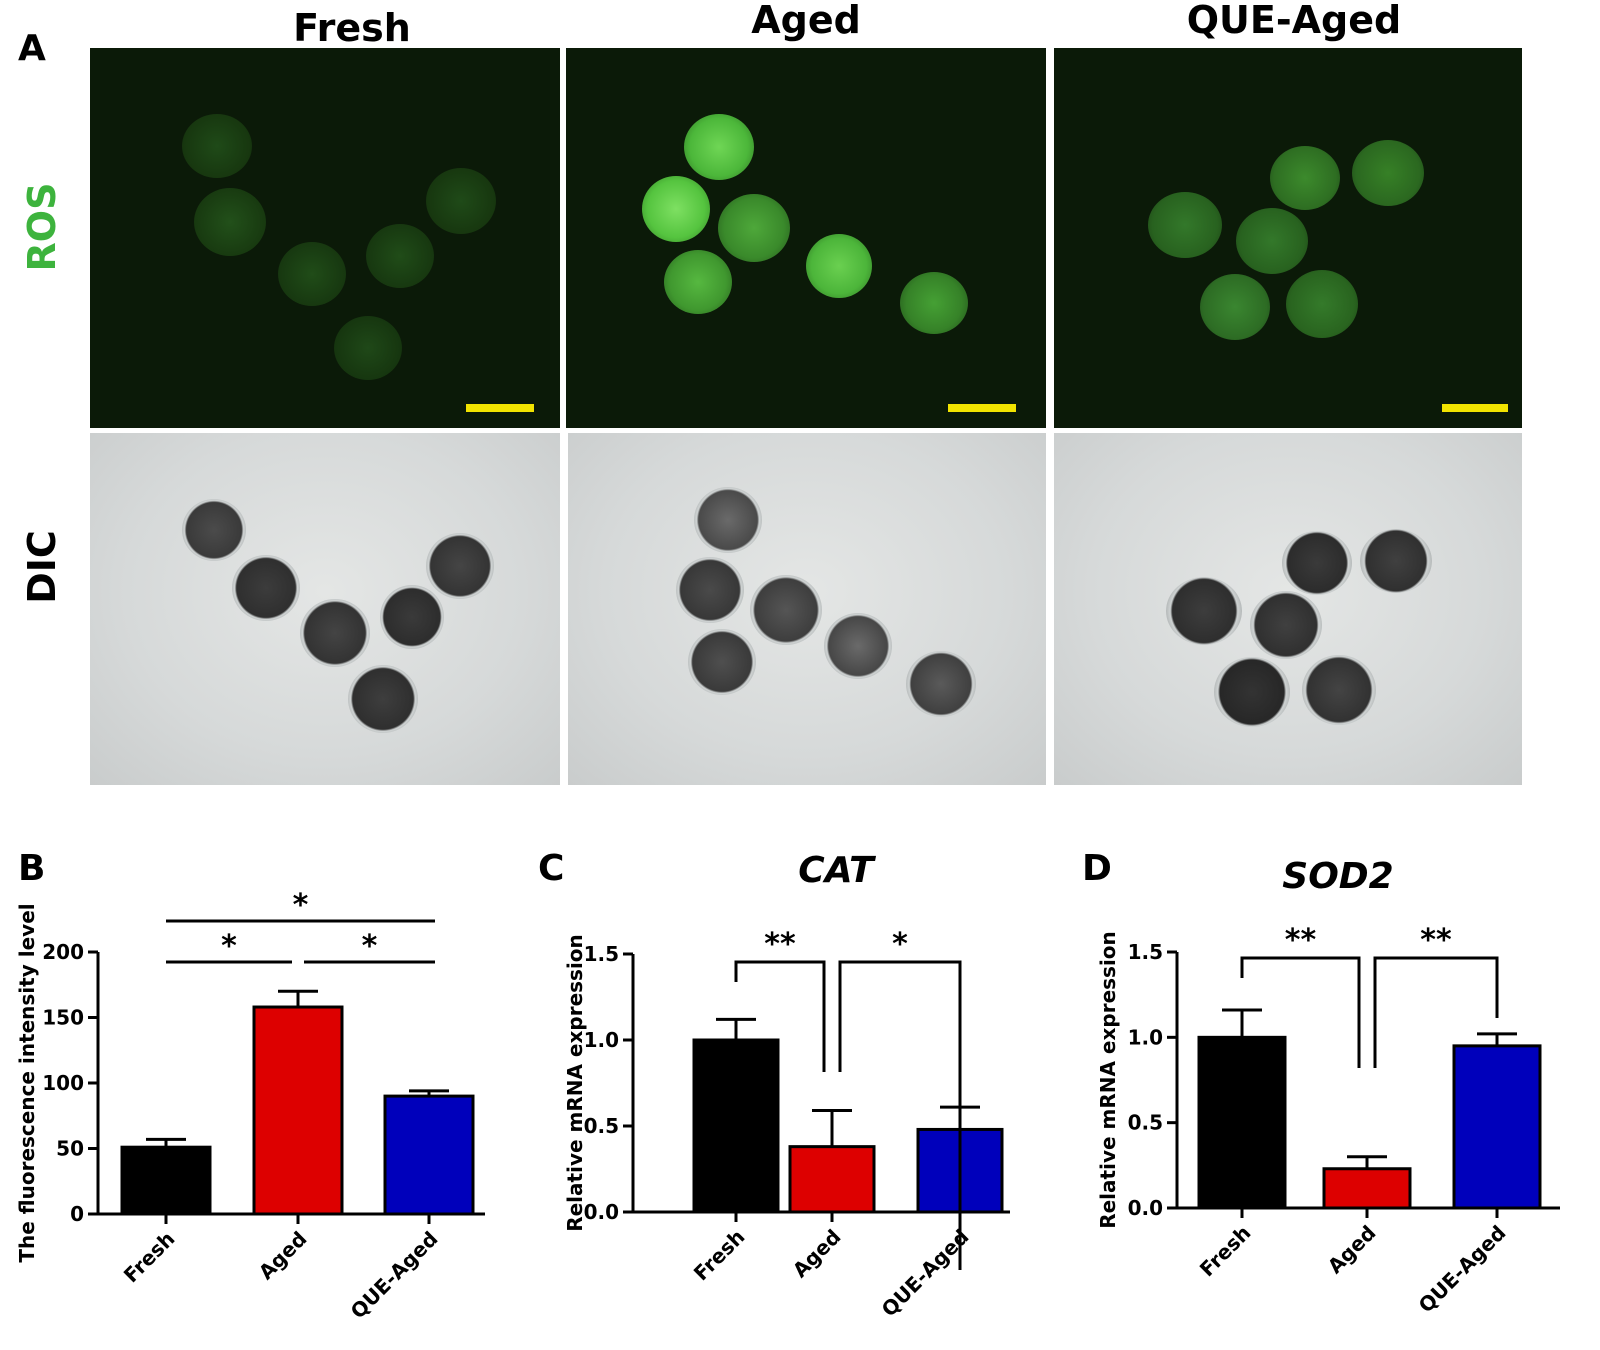  I want to click on column-title-que-aged: QUE-Aged, so click(1294, 21).